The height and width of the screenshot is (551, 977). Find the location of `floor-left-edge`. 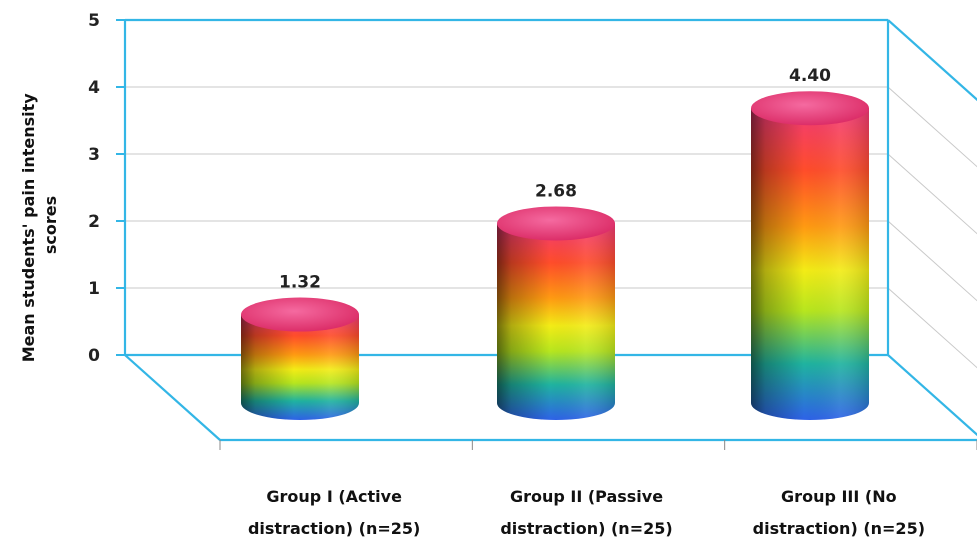

floor-left-edge is located at coordinates (172, 397).